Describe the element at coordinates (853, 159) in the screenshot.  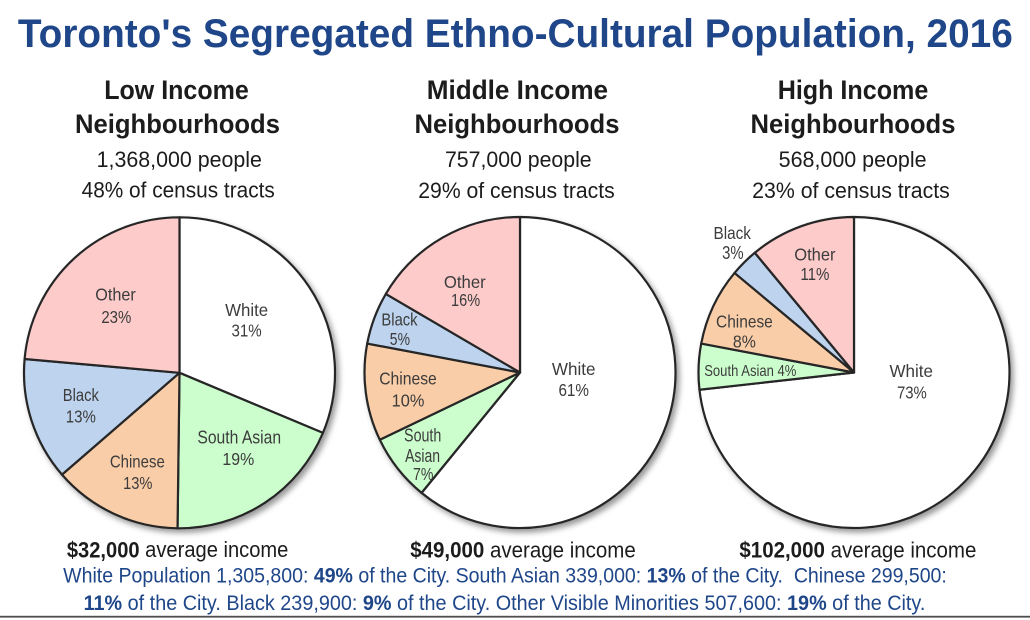
I see `svg-text: 568,000 people` at that location.